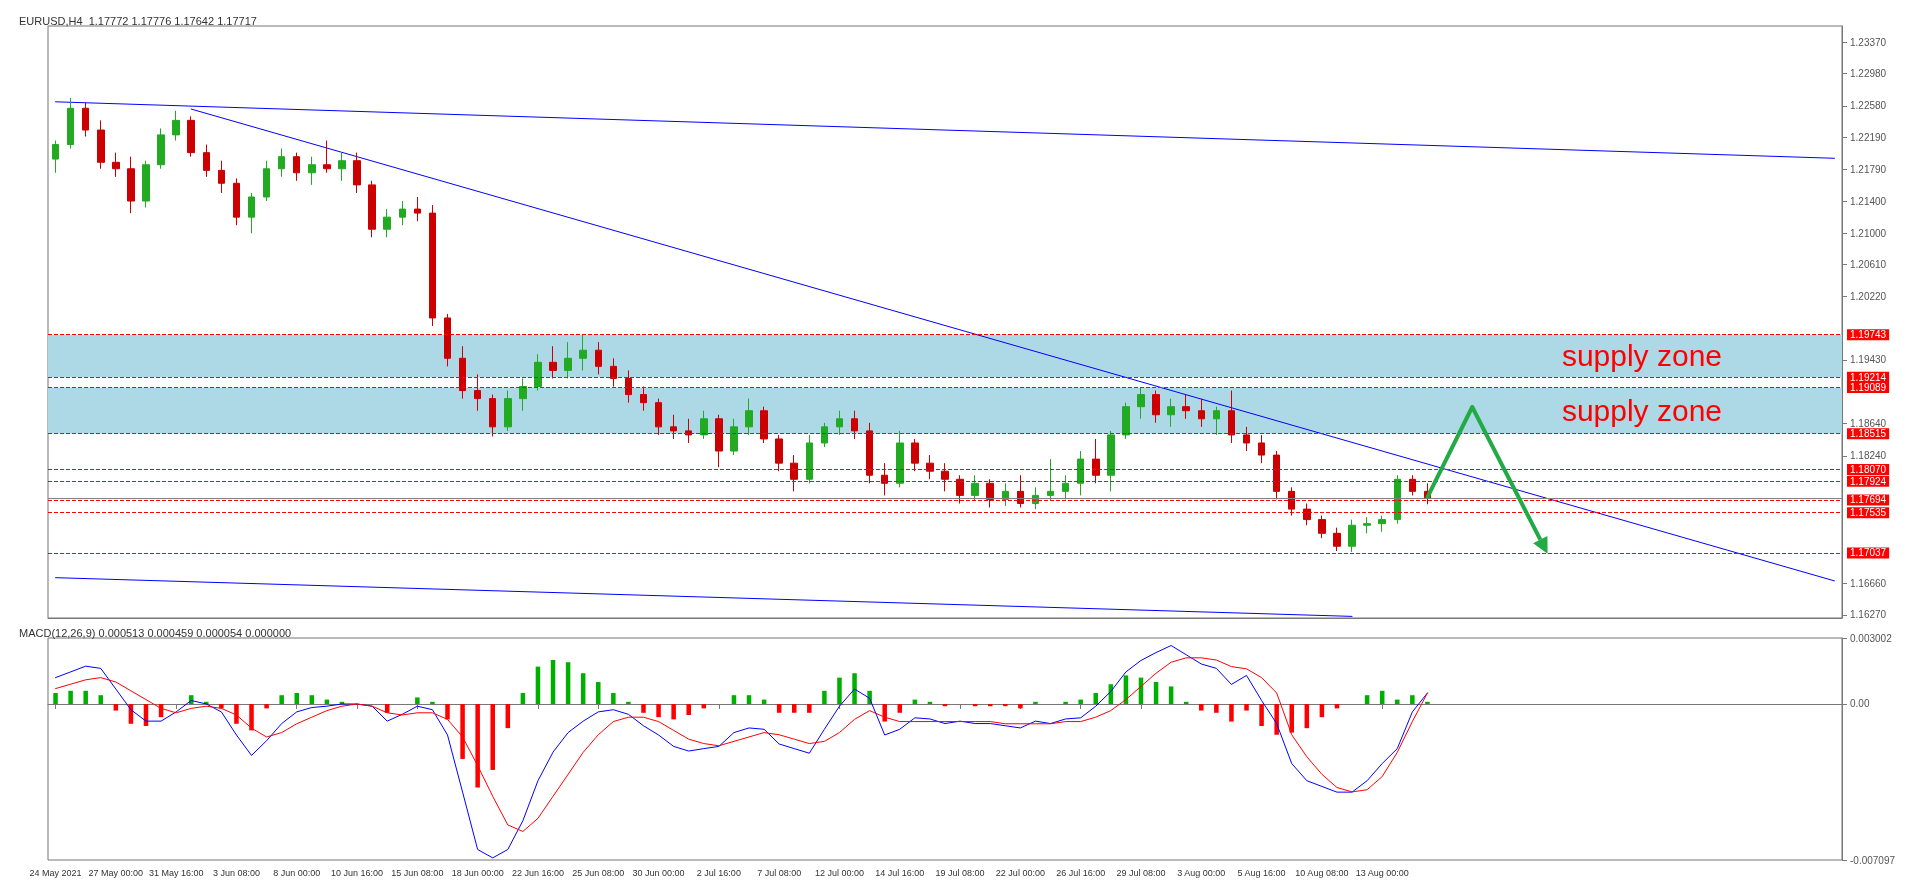  I want to click on x-tick-label: 19 Jul 08:00, so click(960, 872).